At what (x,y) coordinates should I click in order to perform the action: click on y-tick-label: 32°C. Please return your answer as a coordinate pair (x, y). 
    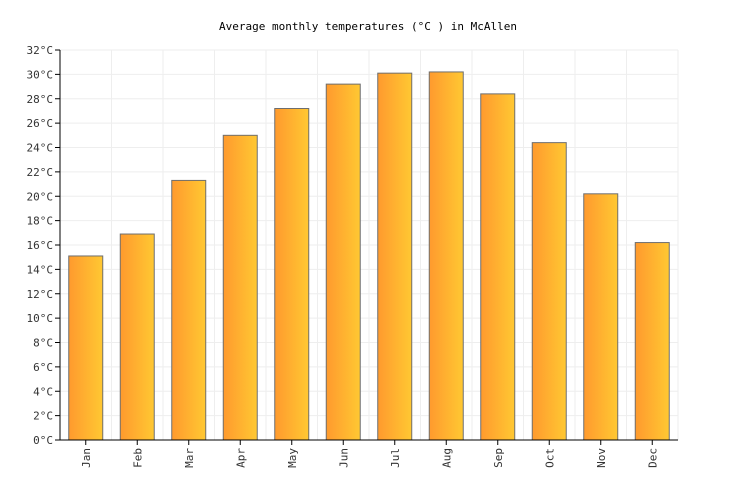
    Looking at the image, I should click on (40, 50).